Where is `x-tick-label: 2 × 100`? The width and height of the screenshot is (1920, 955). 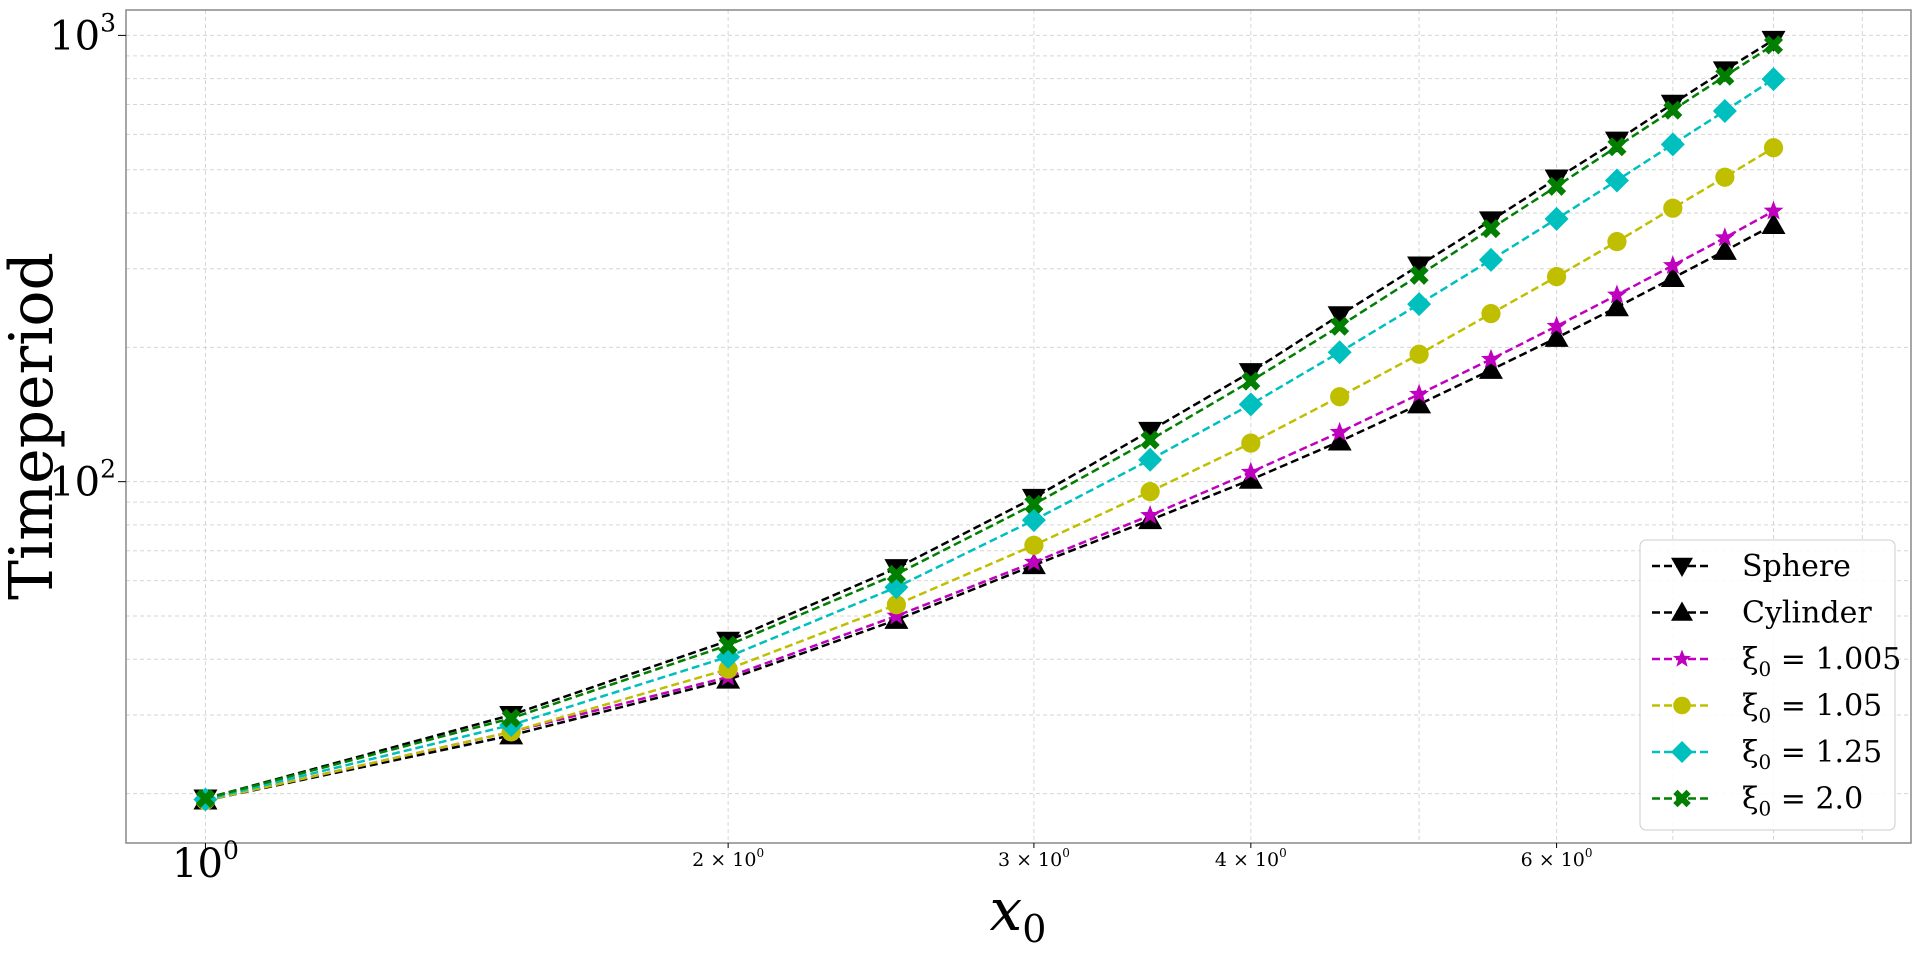 x-tick-label: 2 × 100 is located at coordinates (728, 858).